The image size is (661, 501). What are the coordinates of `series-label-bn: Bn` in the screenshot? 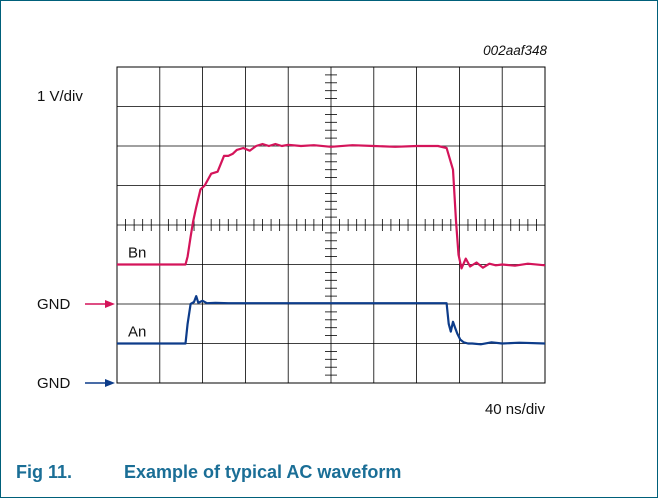 It's located at (137, 253).